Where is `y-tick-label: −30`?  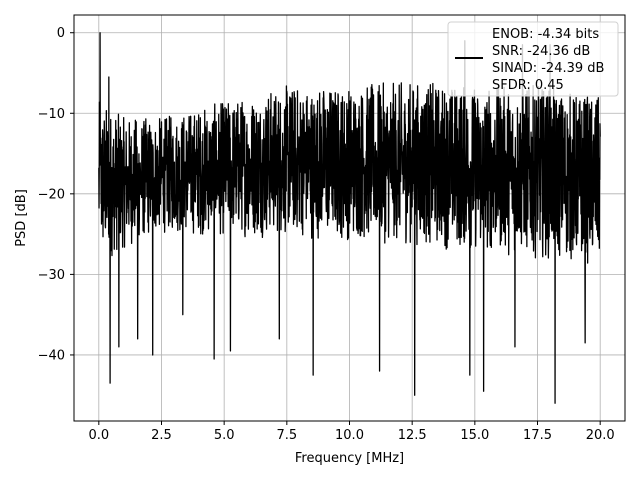 y-tick-label: −30 is located at coordinates (51, 275).